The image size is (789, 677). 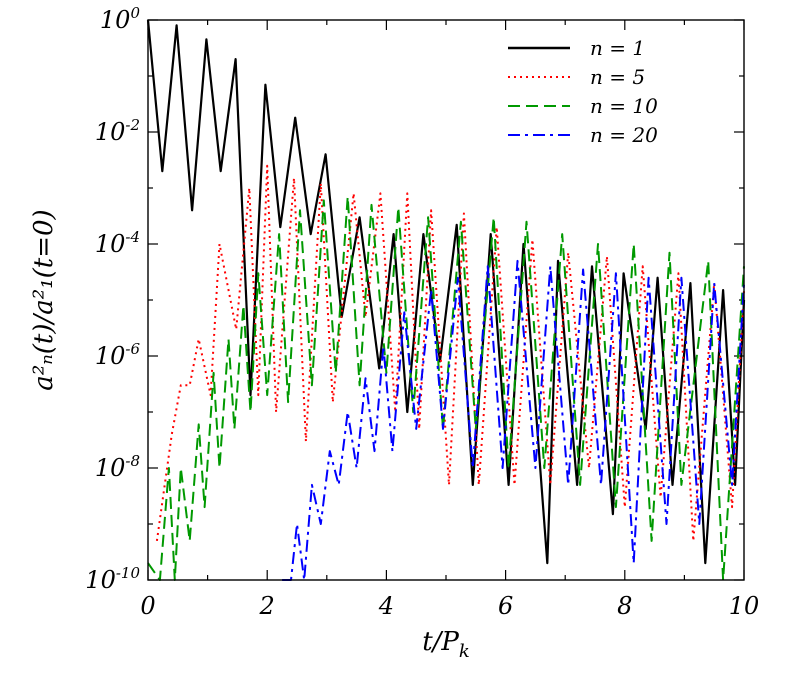 What do you see at coordinates (617, 77) in the screenshot?
I see `legend-label: n = 5` at bounding box center [617, 77].